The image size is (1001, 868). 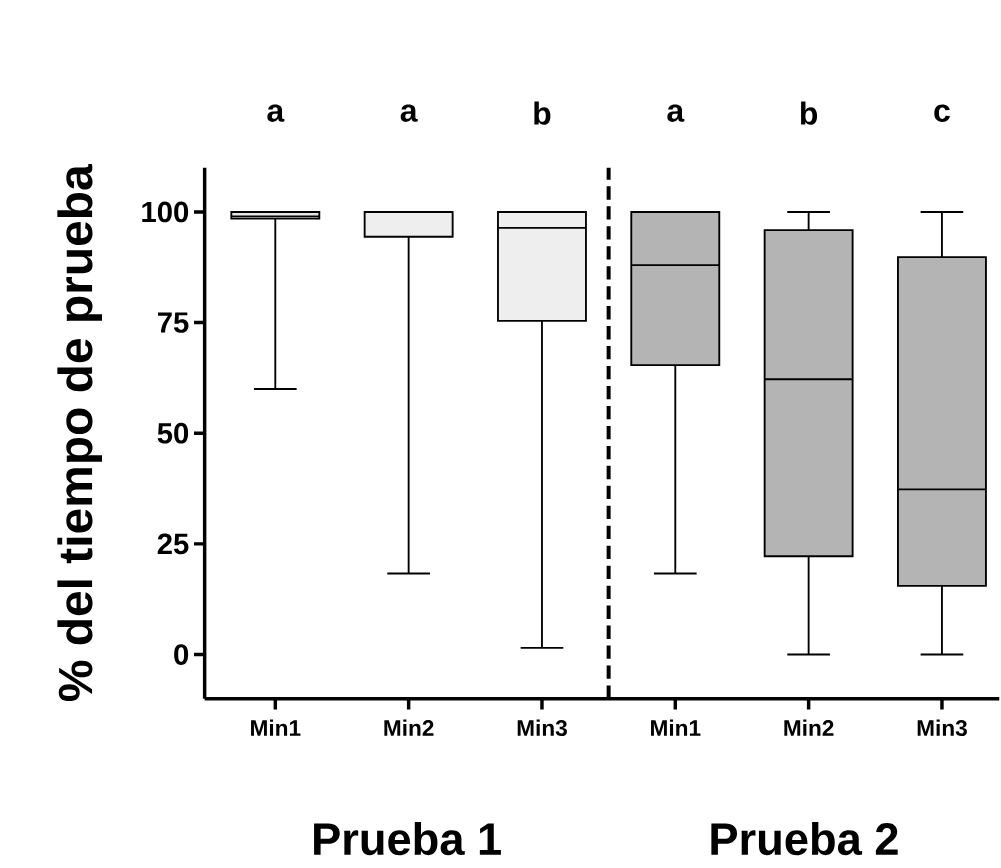 I want to click on y-tick-label: 25, so click(x=173, y=544).